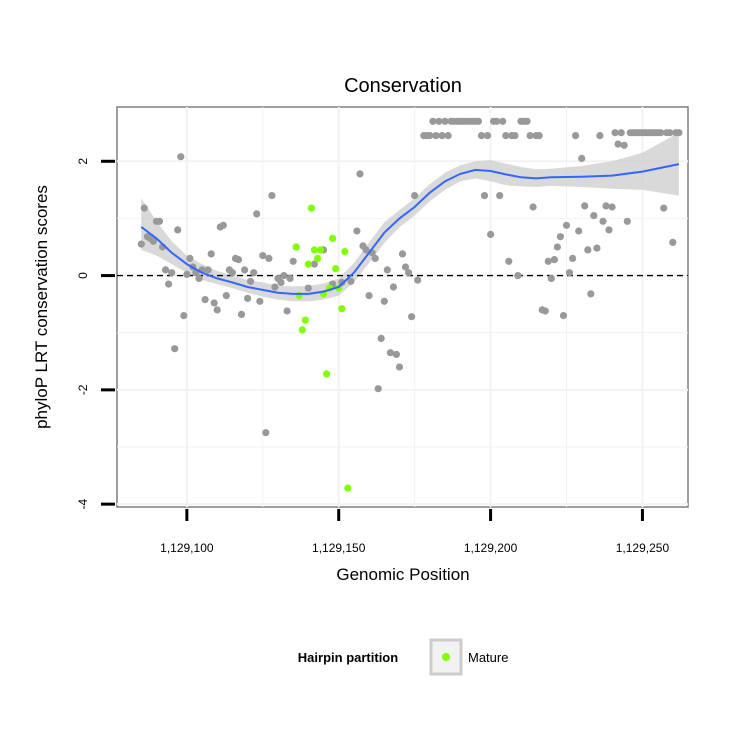  I want to click on legend: Hairpin partition Mature, so click(403, 657).